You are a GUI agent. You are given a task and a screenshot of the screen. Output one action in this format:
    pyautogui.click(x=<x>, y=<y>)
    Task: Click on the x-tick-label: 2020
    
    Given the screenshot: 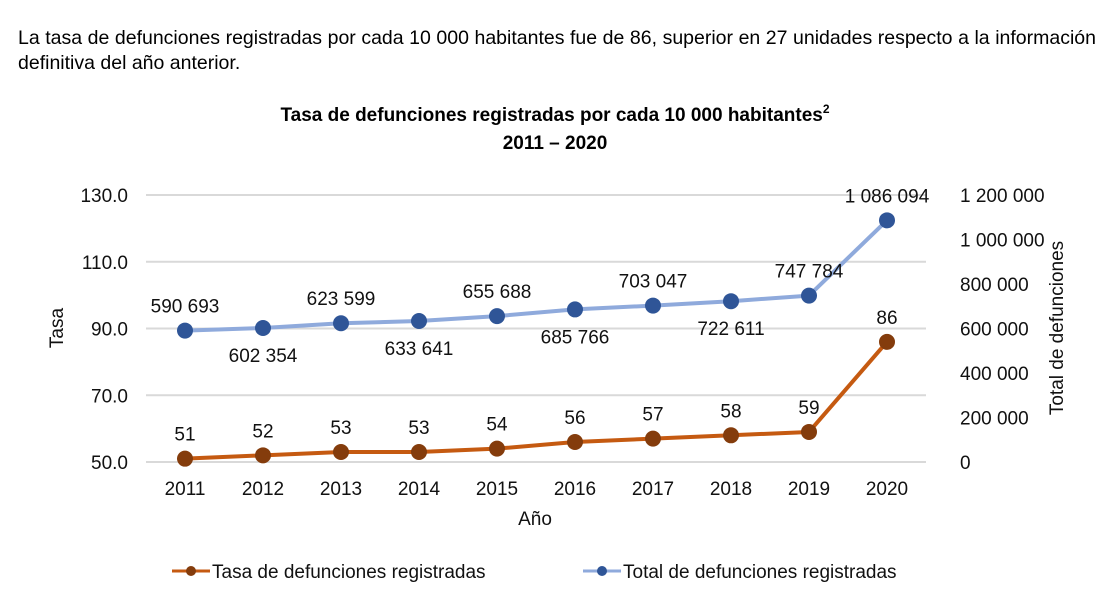 What is the action you would take?
    pyautogui.click(x=887, y=489)
    